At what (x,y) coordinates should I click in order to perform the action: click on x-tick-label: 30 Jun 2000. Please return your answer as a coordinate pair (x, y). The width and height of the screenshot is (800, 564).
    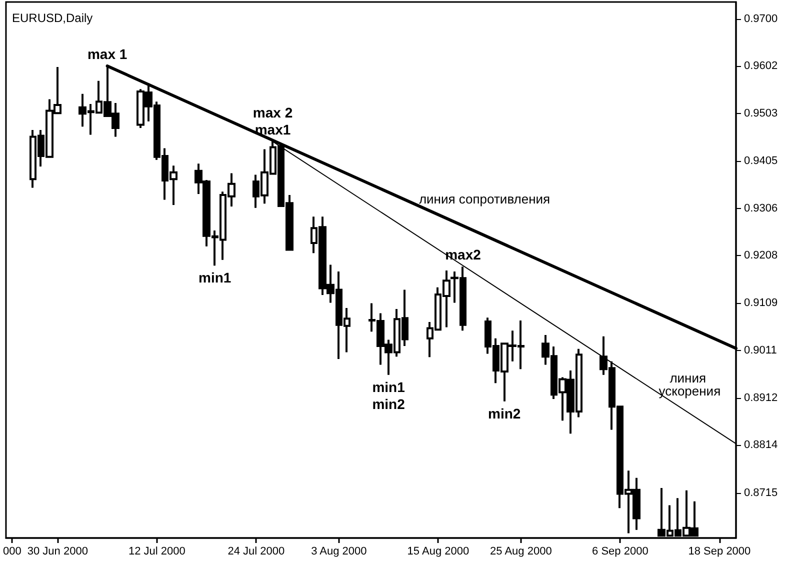
    Looking at the image, I should click on (57, 552).